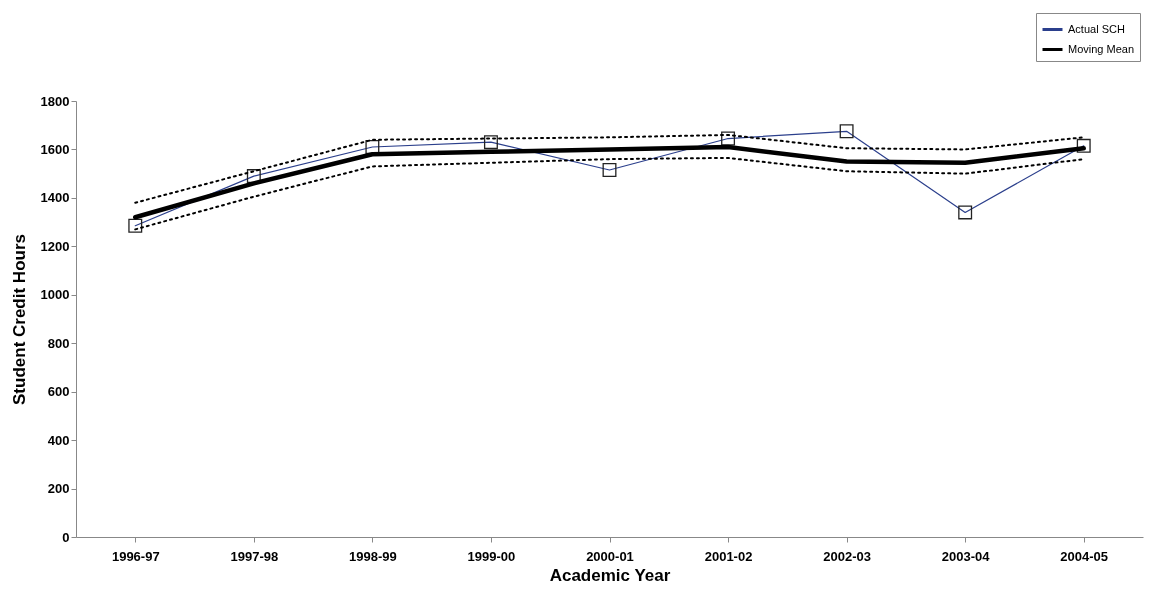  Describe the element at coordinates (55, 246) in the screenshot. I see `y-tick-label: 1200` at that location.